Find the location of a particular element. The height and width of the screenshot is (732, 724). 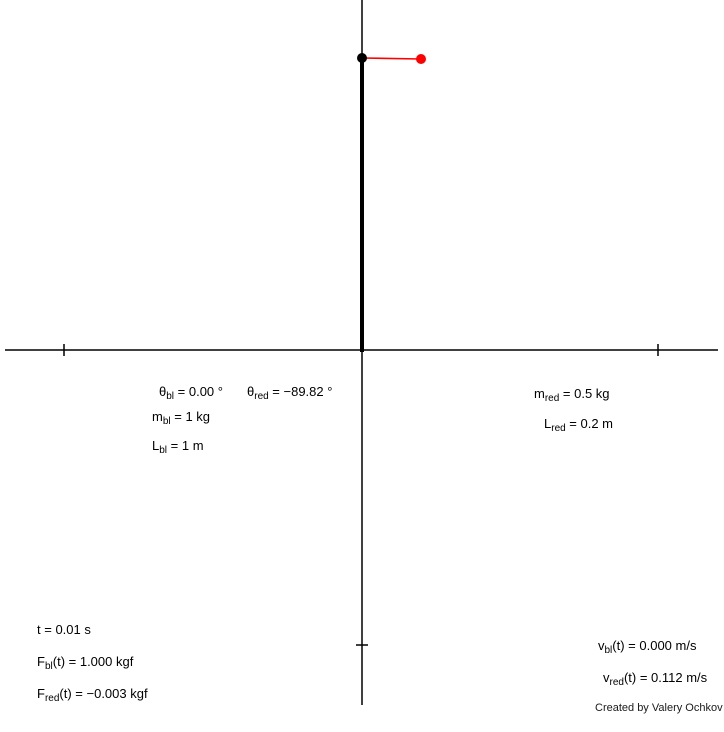

label-force-bl: Fbl(t) = 1.000 kgf is located at coordinates (85, 663).